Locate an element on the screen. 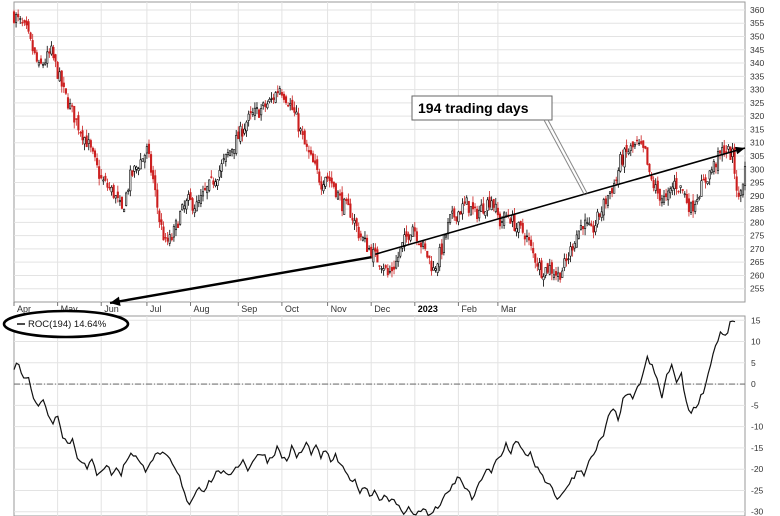 The height and width of the screenshot is (516, 780). y-tick-label: 300 is located at coordinates (757, 169).